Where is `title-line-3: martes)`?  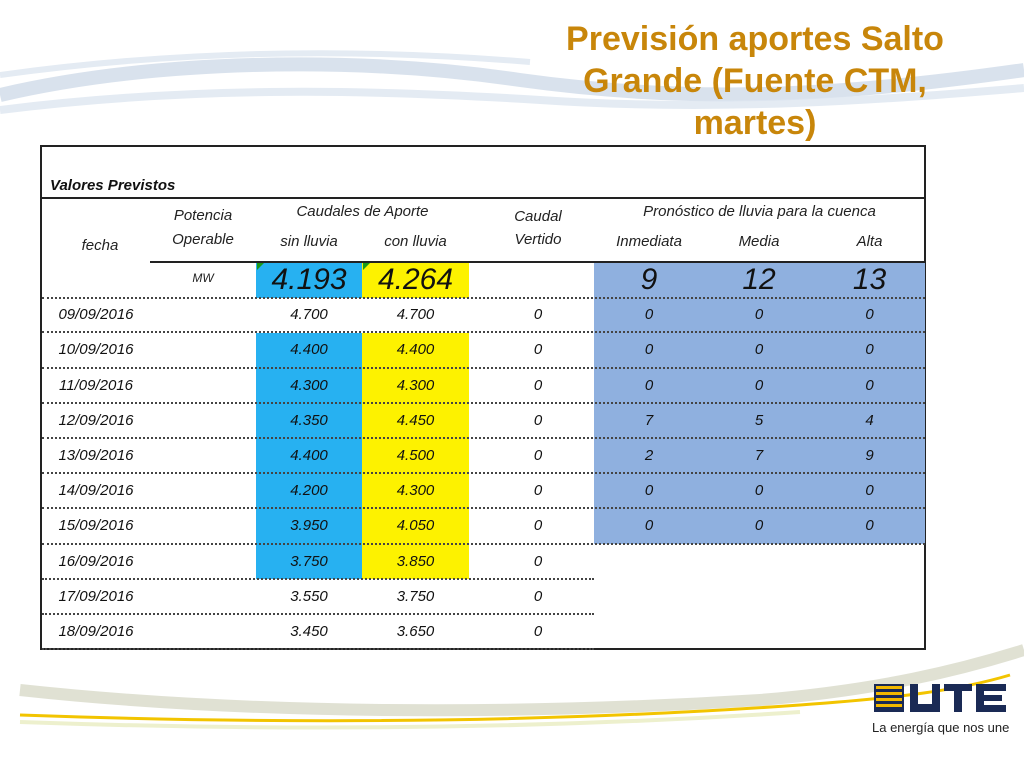
title-line-3: martes) is located at coordinates (755, 123).